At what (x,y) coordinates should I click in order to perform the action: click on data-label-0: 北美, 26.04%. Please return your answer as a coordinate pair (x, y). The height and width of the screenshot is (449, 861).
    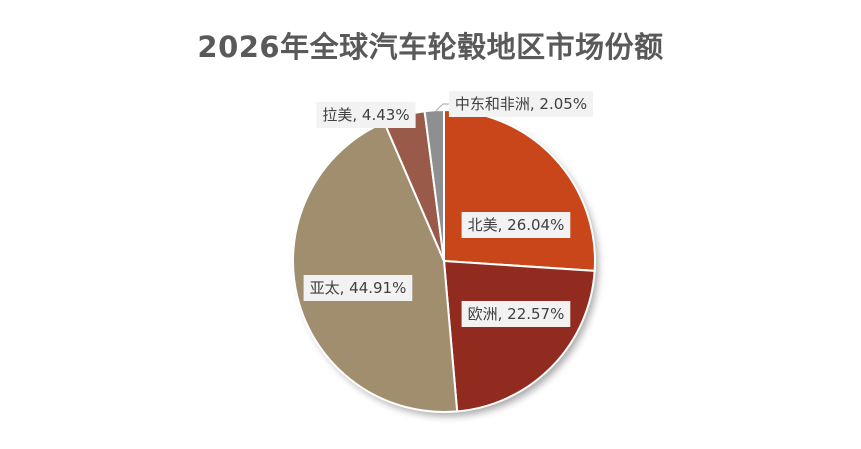
    Looking at the image, I should click on (516, 225).